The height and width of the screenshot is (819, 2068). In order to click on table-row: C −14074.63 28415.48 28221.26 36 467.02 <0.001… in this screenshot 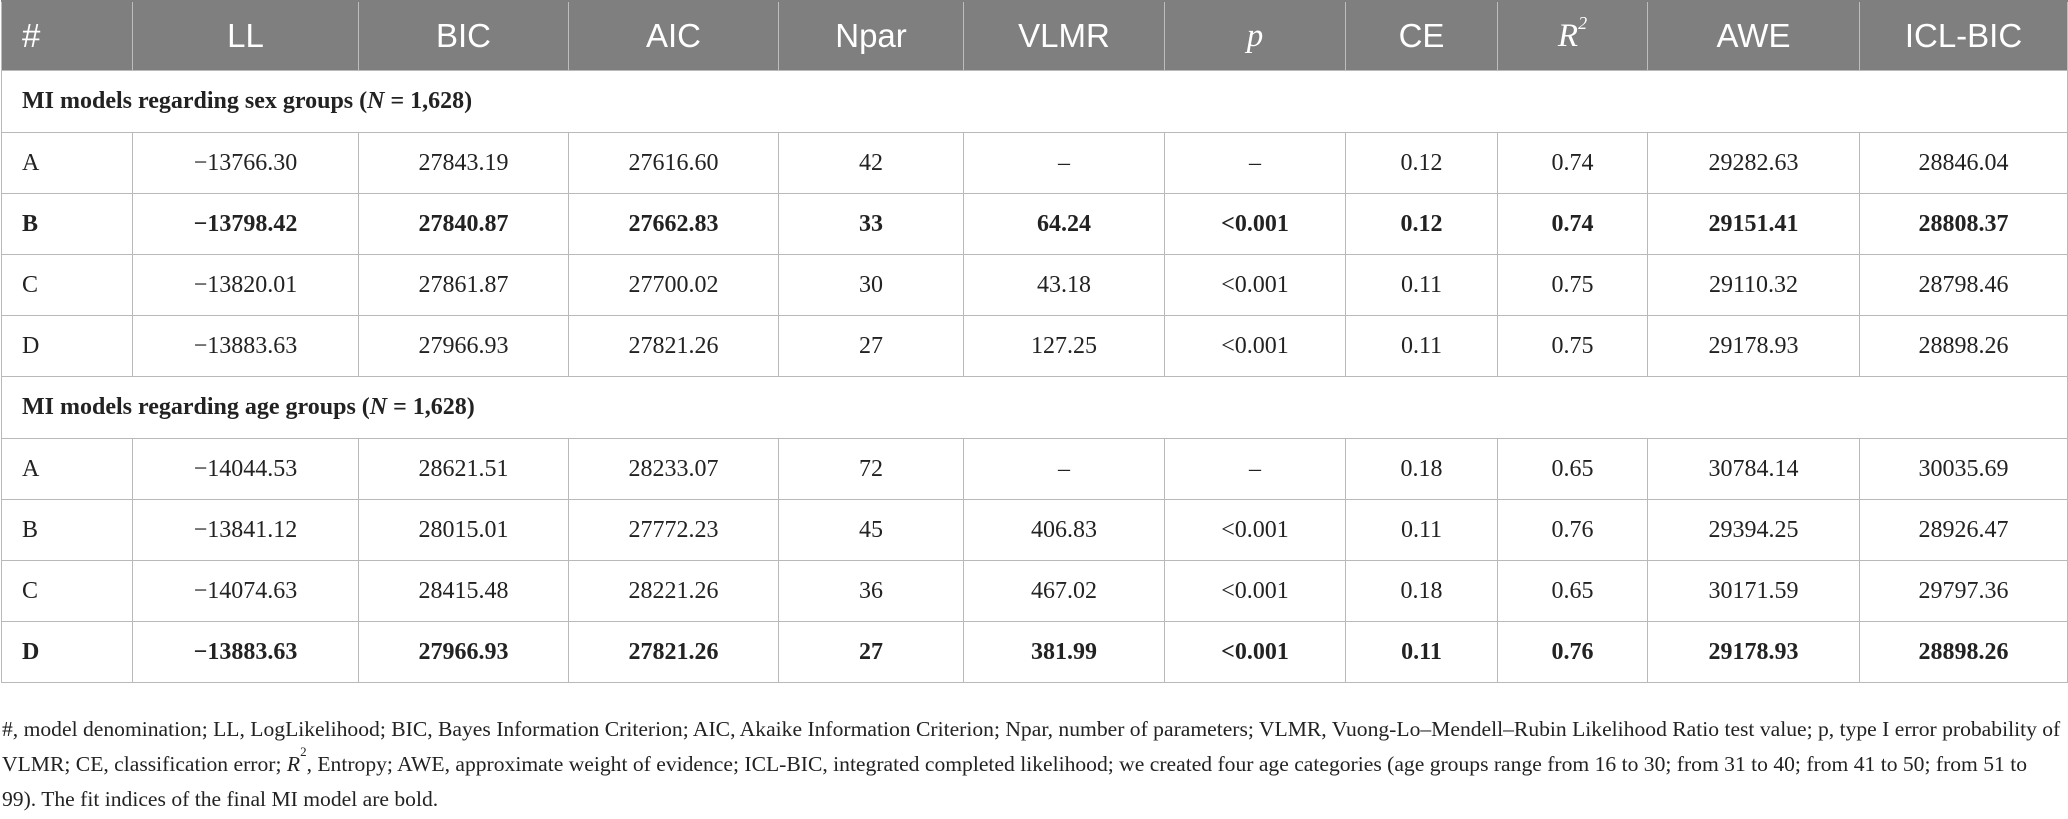, I will do `click(1034, 591)`.